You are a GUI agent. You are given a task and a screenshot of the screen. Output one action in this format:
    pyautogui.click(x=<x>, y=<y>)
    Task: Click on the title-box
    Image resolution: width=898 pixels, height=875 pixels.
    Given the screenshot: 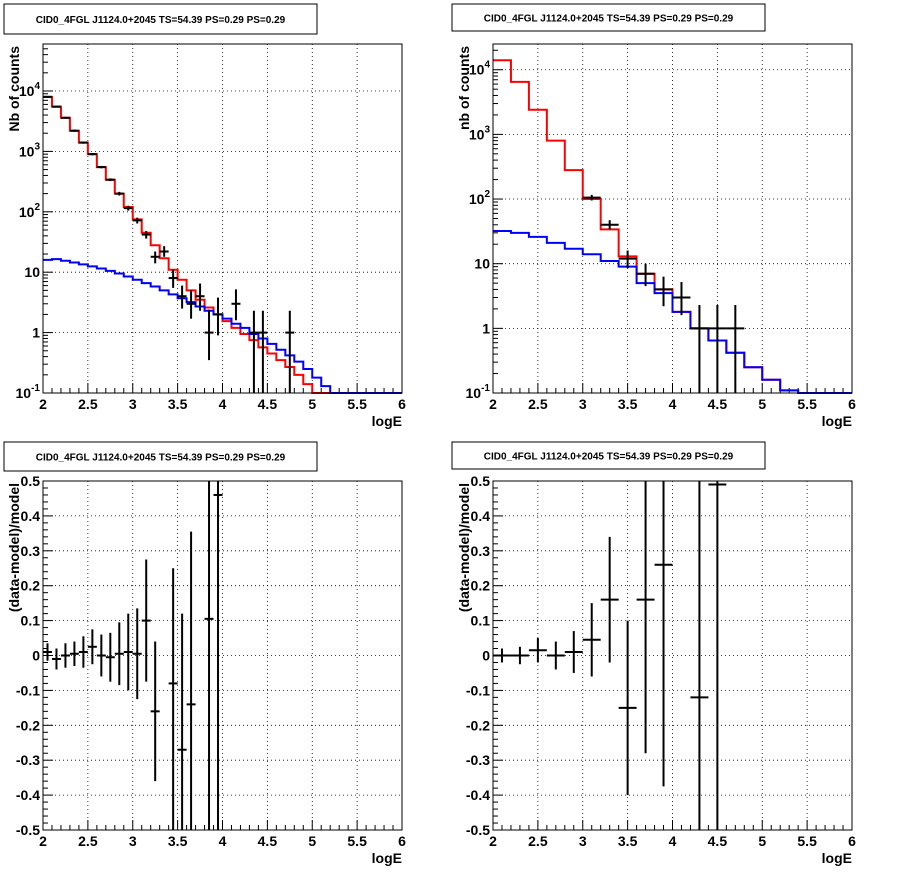 What is the action you would take?
    pyautogui.click(x=160, y=456)
    